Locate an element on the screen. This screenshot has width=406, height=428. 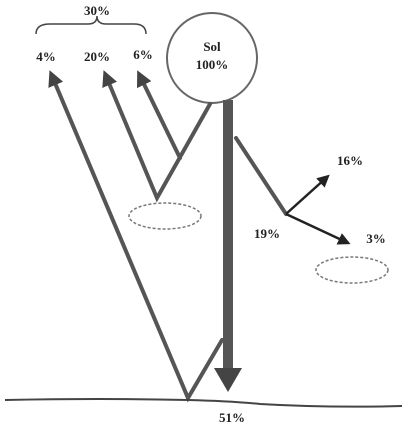
surface-label: 51% is located at coordinates (232, 417).